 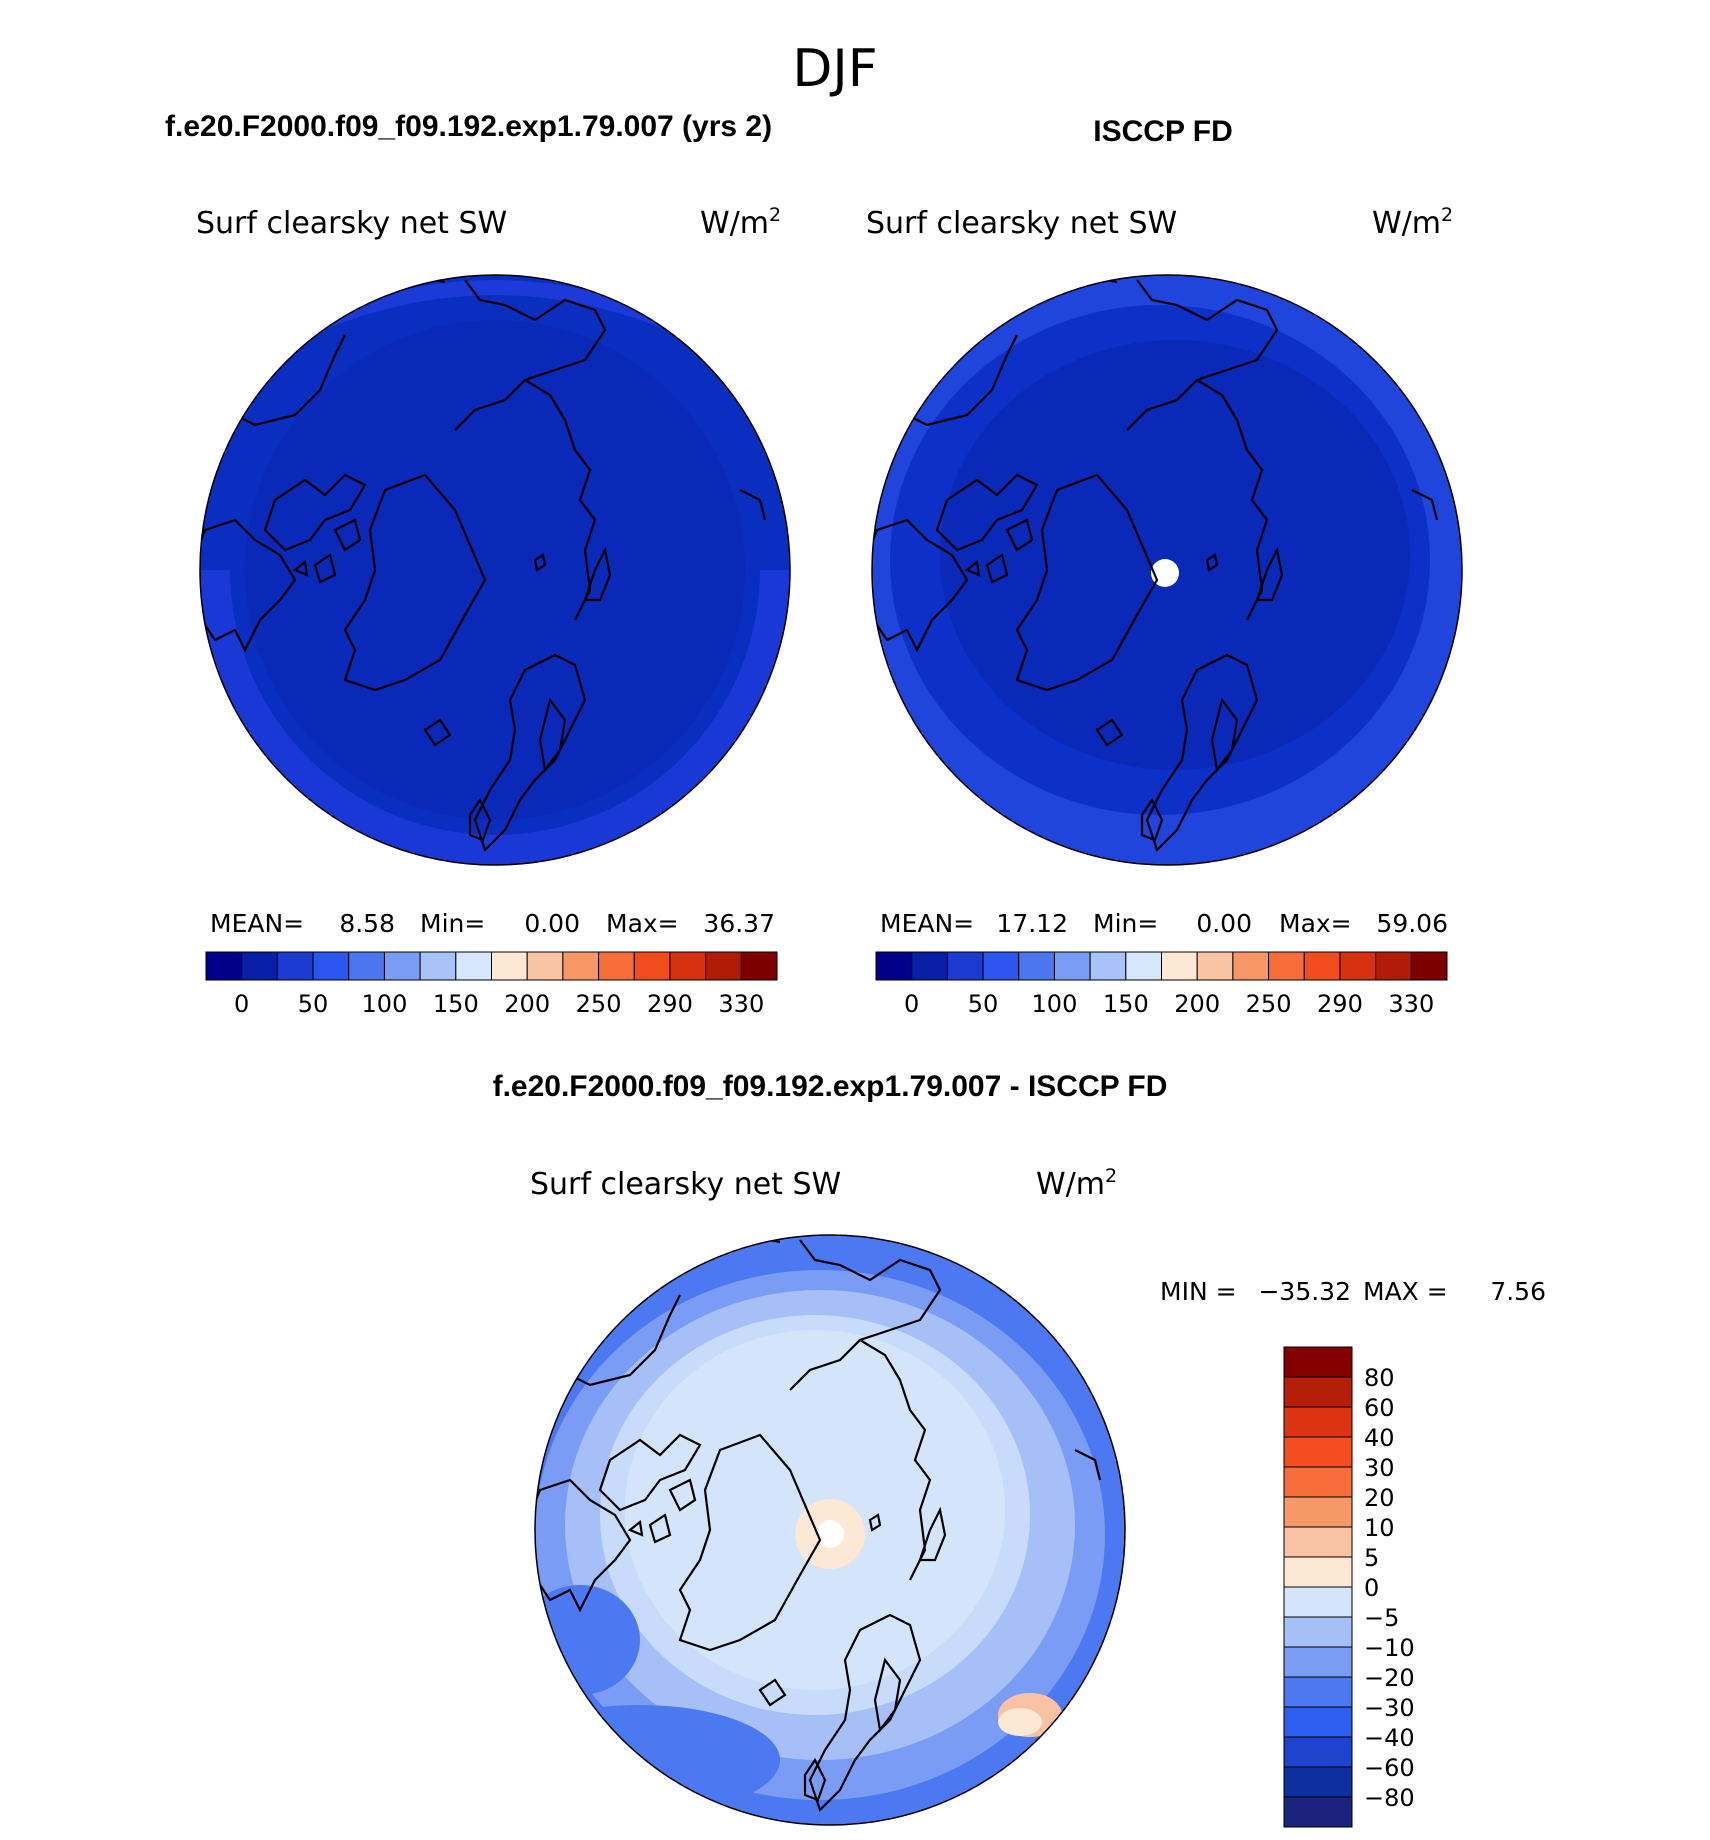 I want to click on colorbar-tick-label: 20, so click(x=1379, y=1498).